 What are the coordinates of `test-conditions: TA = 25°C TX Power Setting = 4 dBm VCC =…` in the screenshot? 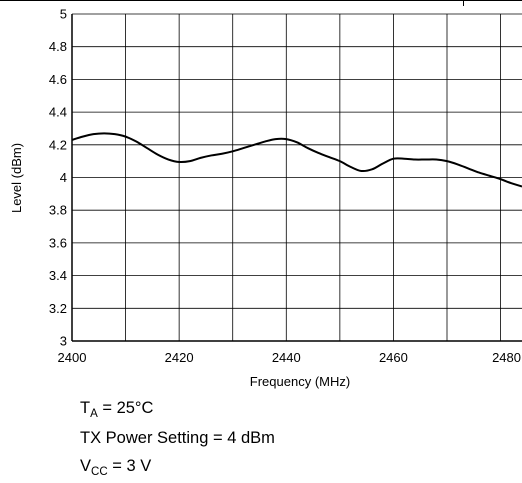 It's located at (177, 438).